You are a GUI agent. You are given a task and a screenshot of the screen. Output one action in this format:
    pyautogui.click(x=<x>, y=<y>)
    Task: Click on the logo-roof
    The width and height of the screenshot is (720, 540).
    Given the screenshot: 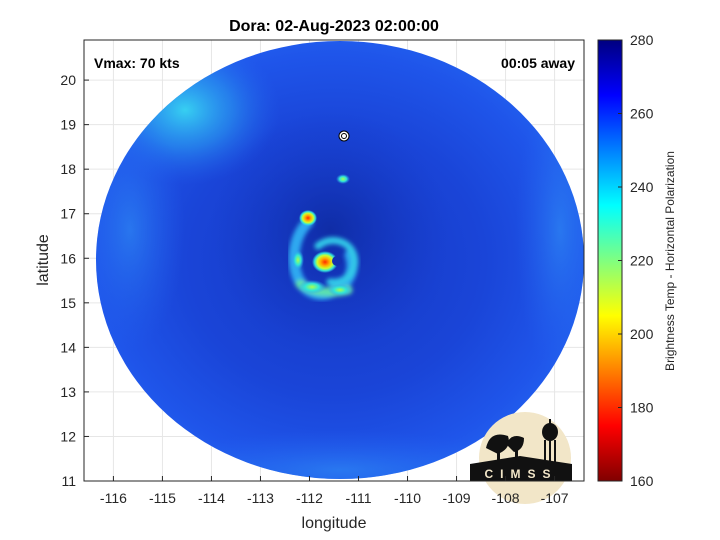 What is the action you would take?
    pyautogui.click(x=521, y=468)
    